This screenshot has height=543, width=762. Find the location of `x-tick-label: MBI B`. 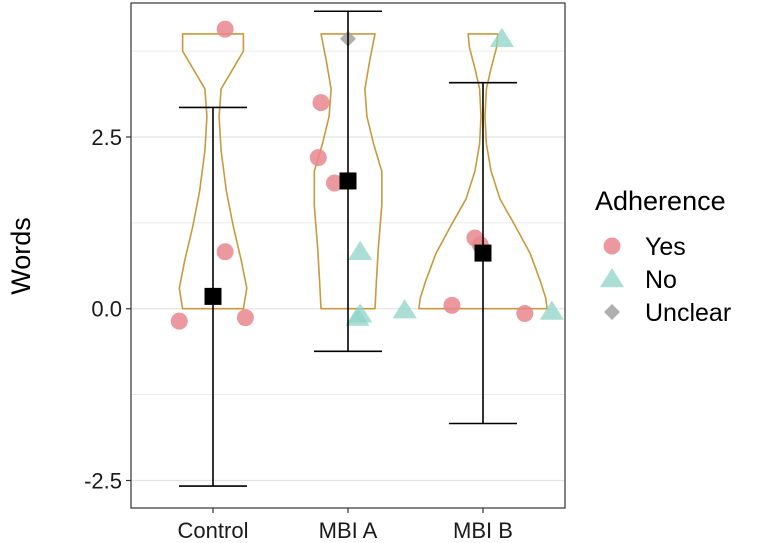

x-tick-label: MBI B is located at coordinates (483, 530).